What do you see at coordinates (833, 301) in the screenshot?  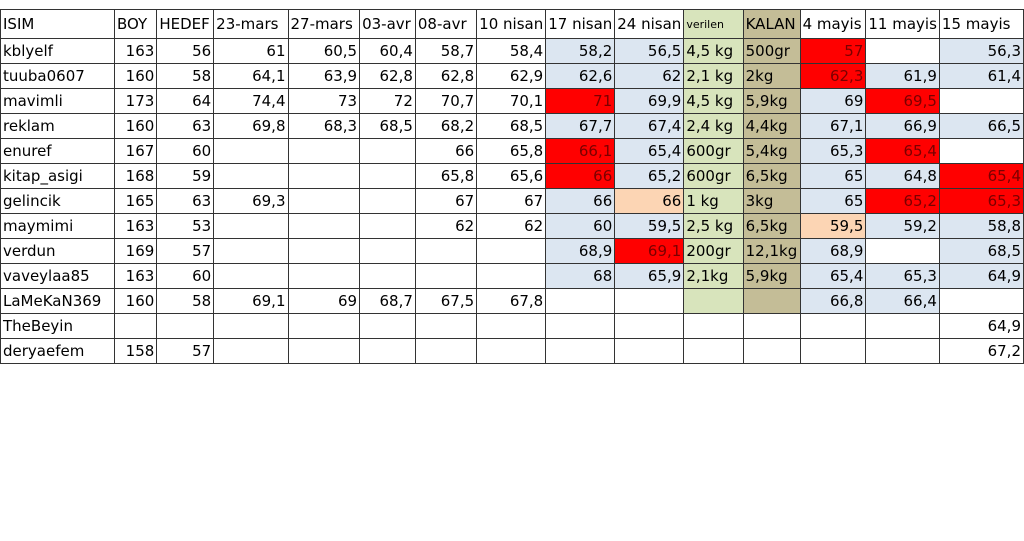 I see `cell: 66,8` at bounding box center [833, 301].